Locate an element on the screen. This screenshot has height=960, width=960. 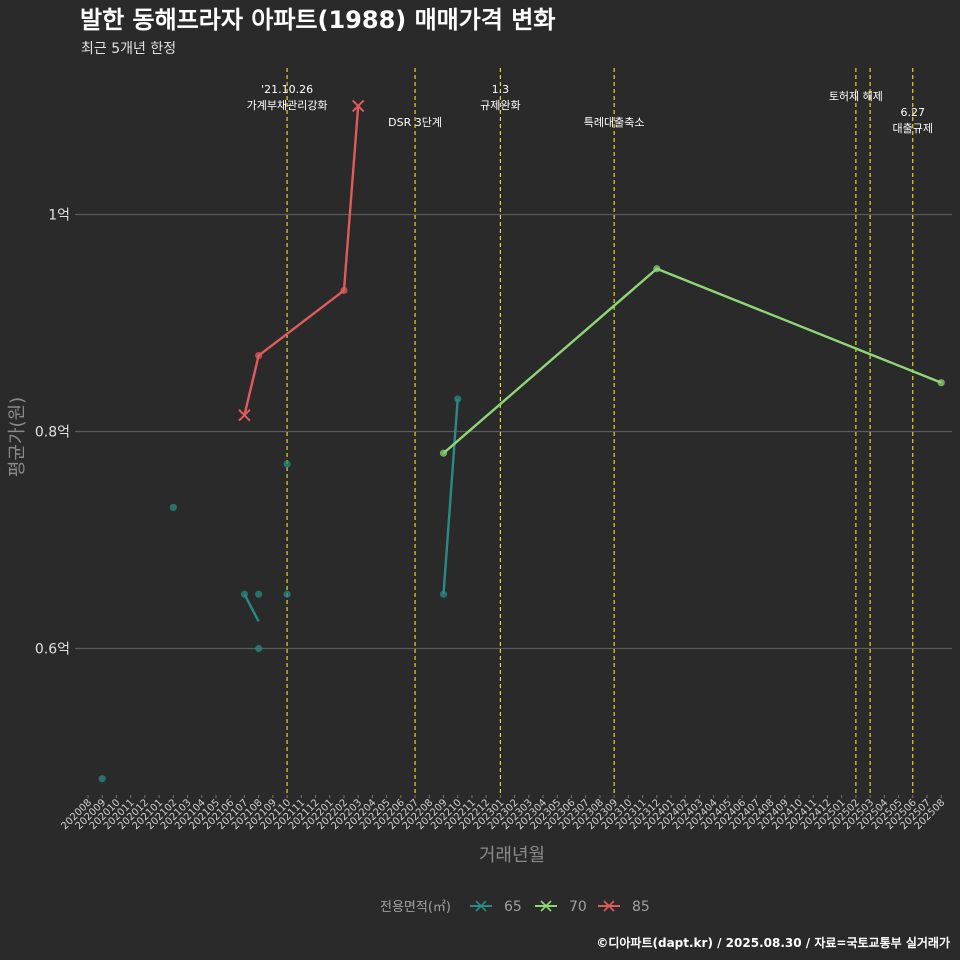
legend: 전용면적(㎡) 65 70 85 is located at coordinates (515, 907).